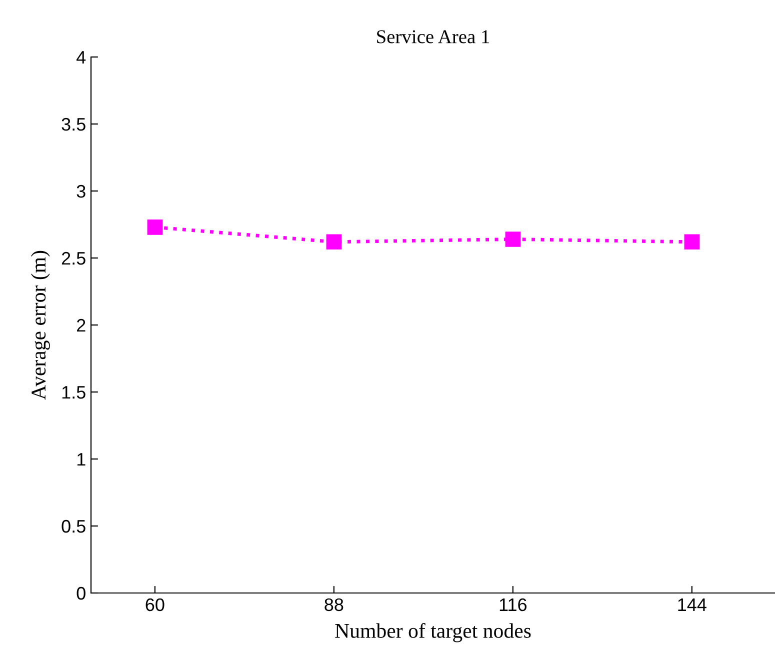  Describe the element at coordinates (81, 593) in the screenshot. I see `y-tick-label: 0` at that location.